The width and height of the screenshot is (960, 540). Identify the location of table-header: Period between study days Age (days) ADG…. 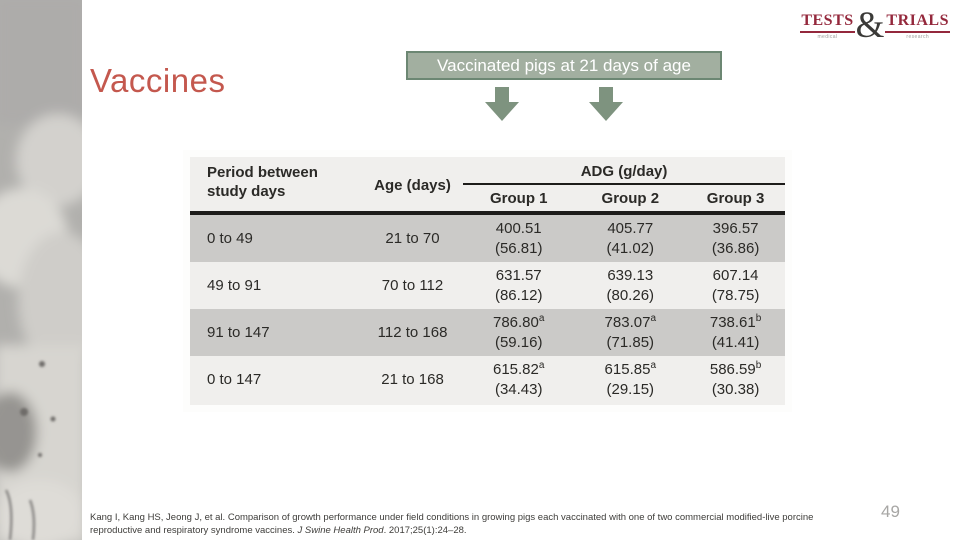
(487, 185).